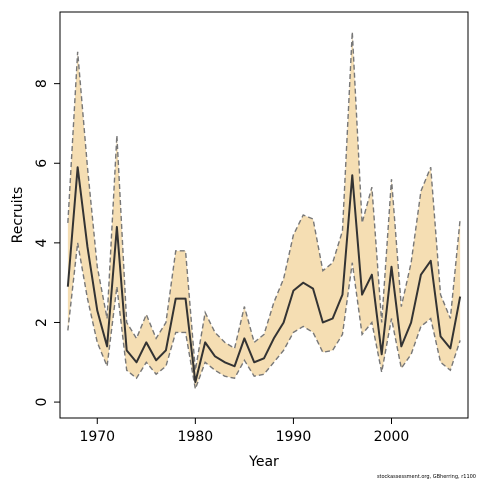 The height and width of the screenshot is (480, 480). I want to click on x-tick-label-2000: 2000, so click(392, 437).